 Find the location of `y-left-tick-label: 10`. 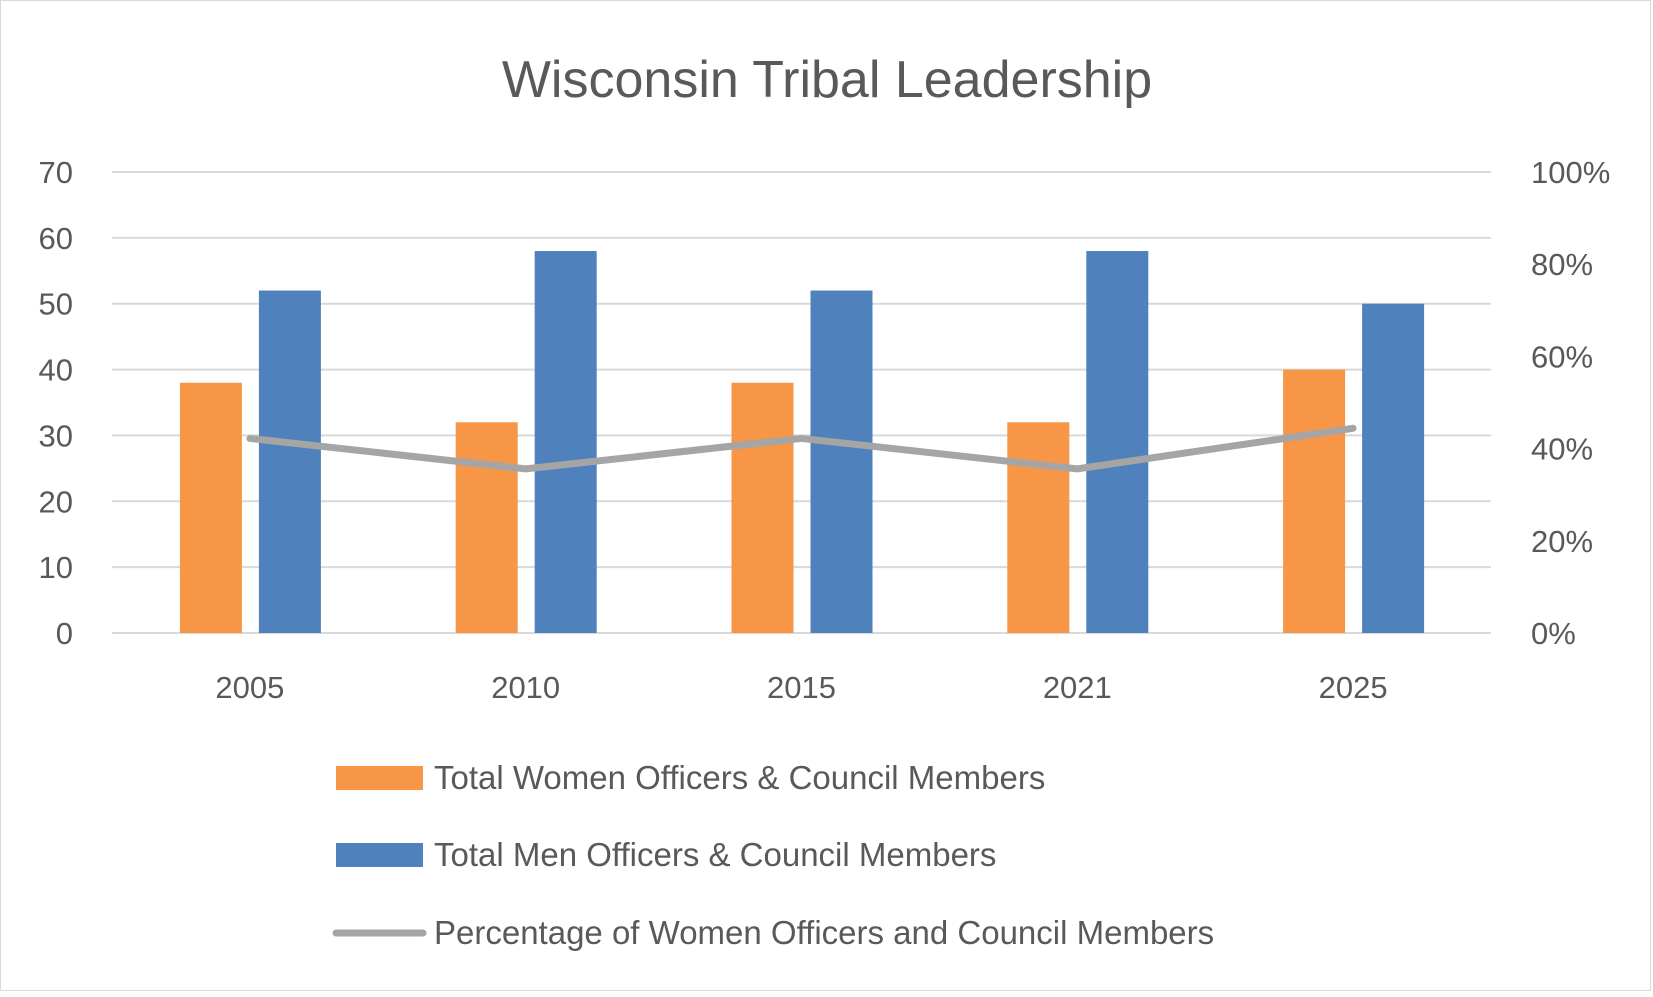

y-left-tick-label: 10 is located at coordinates (56, 567).